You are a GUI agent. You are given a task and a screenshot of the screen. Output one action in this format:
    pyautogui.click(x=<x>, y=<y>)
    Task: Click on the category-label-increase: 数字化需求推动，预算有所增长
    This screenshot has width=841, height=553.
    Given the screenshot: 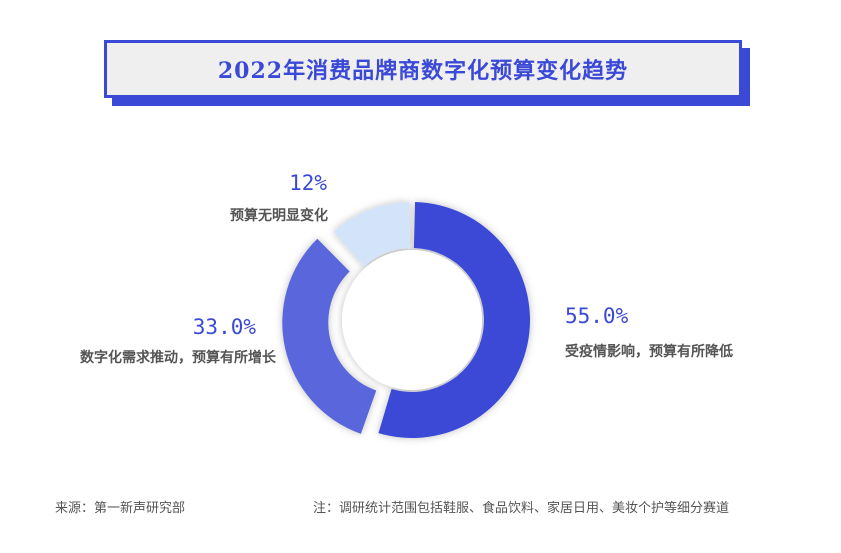 What is the action you would take?
    pyautogui.click(x=178, y=357)
    